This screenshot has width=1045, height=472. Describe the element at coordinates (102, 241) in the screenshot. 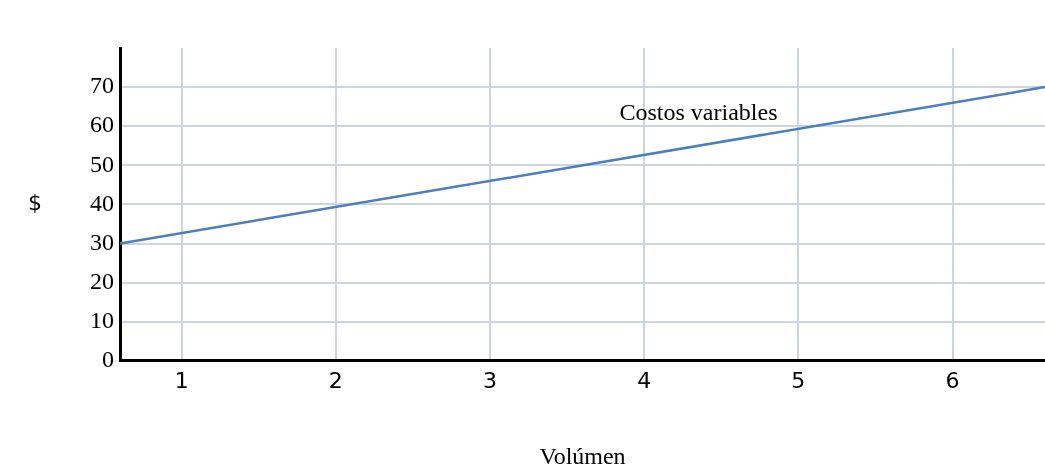

I see `y-tick-label: 30` at that location.